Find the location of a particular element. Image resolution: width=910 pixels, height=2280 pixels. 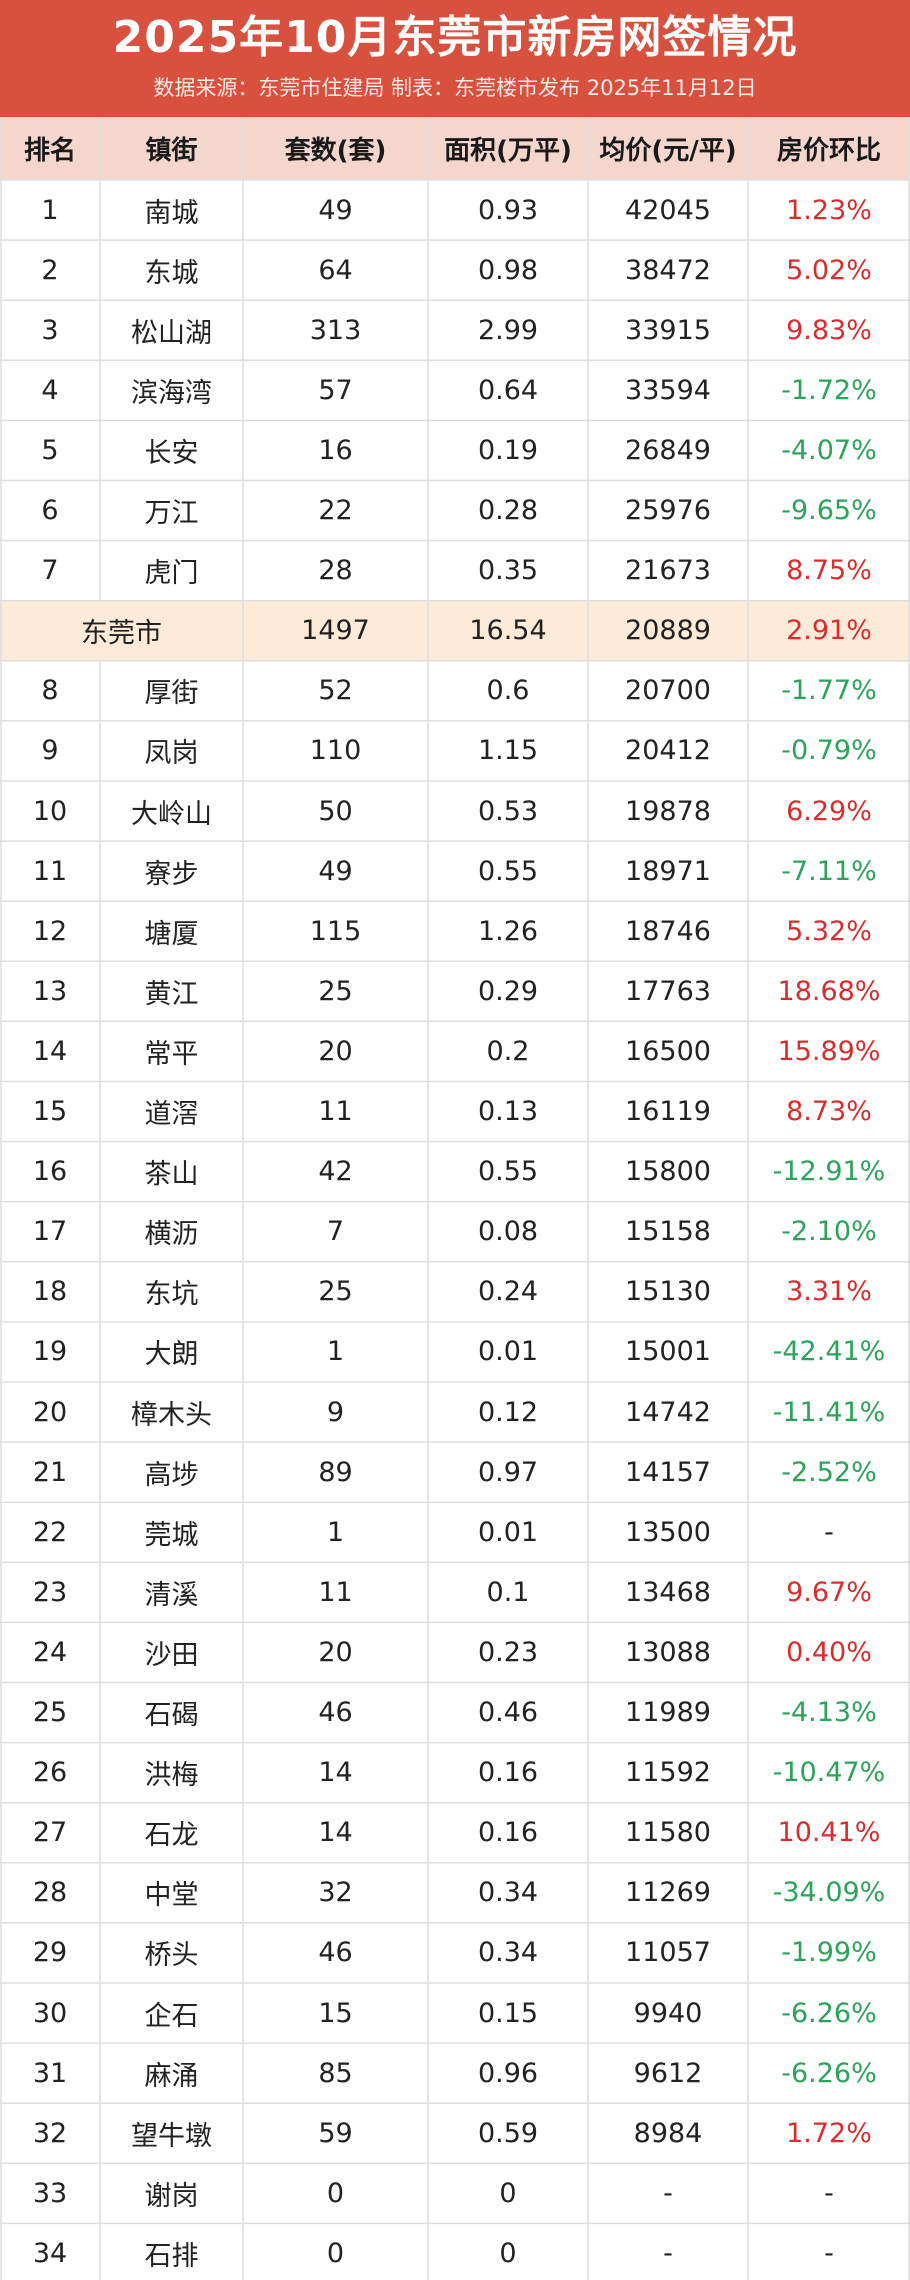

town-cell: 望牛墩 is located at coordinates (171, 2136).